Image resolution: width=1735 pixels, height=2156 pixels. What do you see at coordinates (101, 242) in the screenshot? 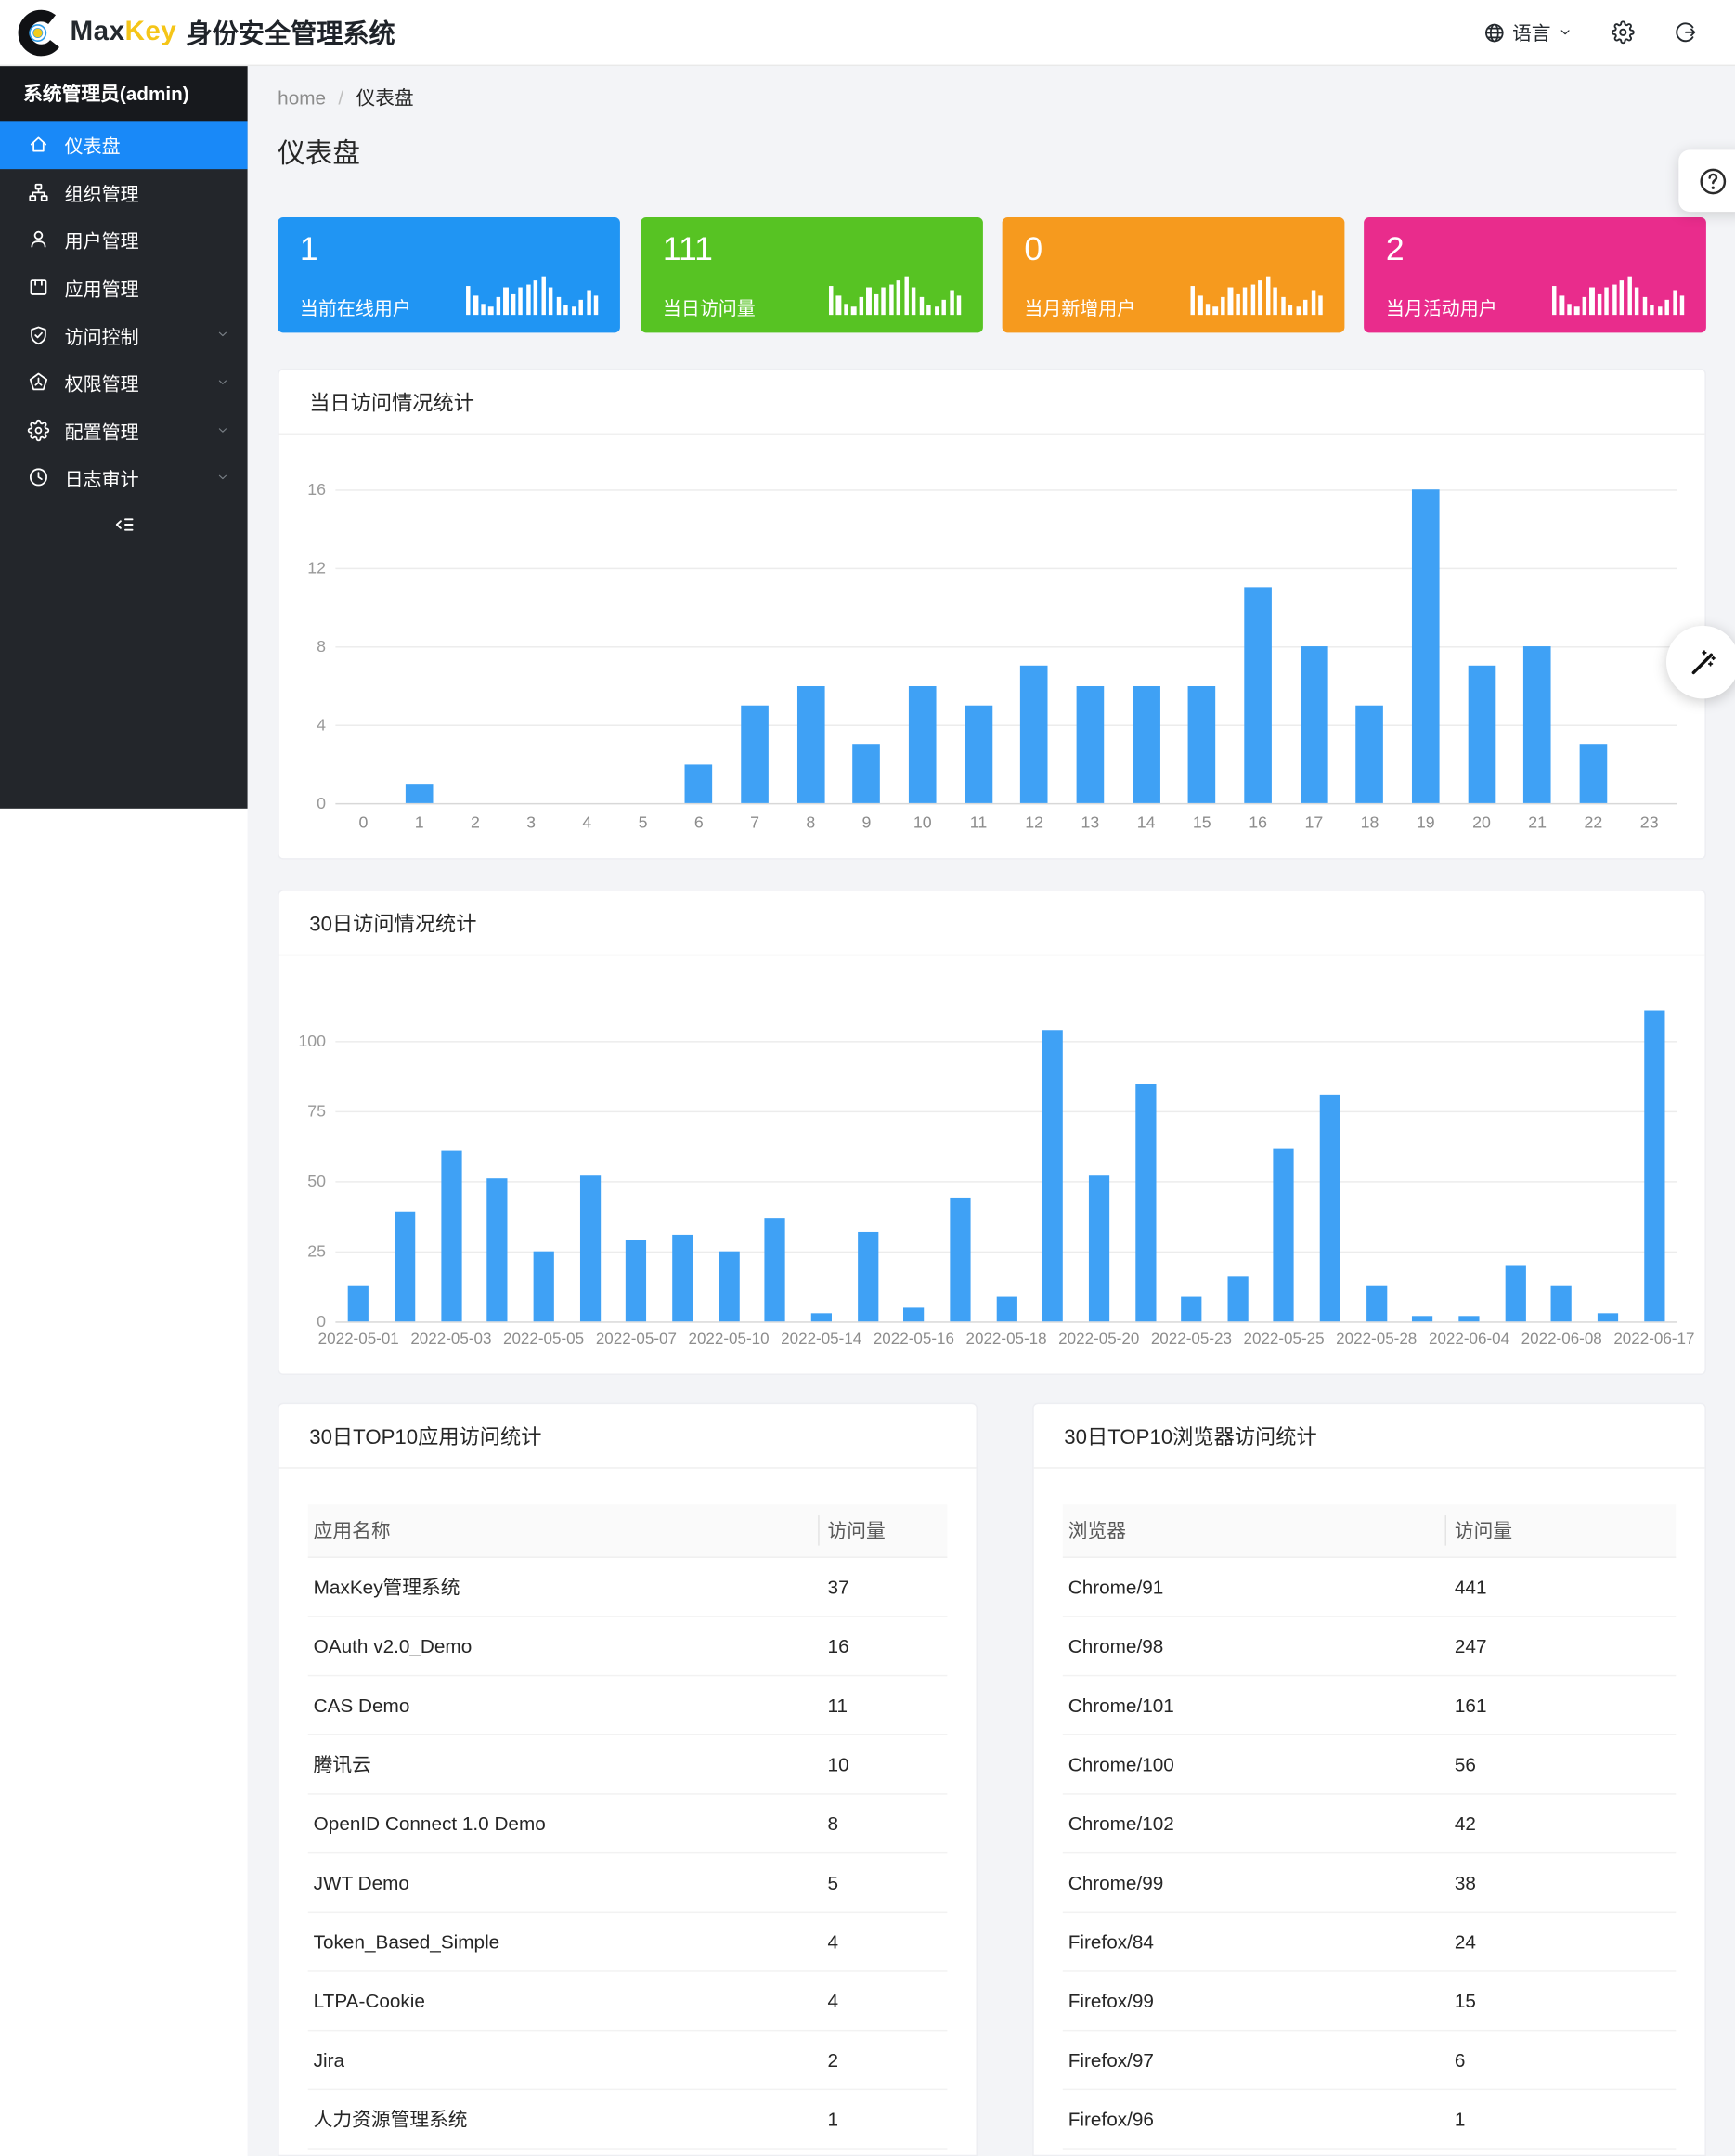
I see `sidebar-item-label: 用户管理` at bounding box center [101, 242].